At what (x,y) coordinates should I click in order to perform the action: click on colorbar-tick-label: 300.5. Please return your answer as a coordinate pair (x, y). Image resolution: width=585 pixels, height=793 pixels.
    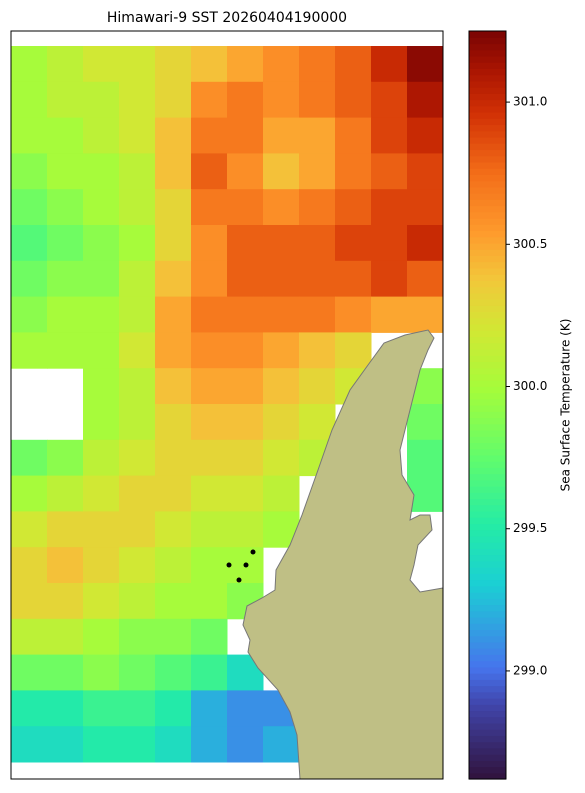
    Looking at the image, I should click on (530, 244).